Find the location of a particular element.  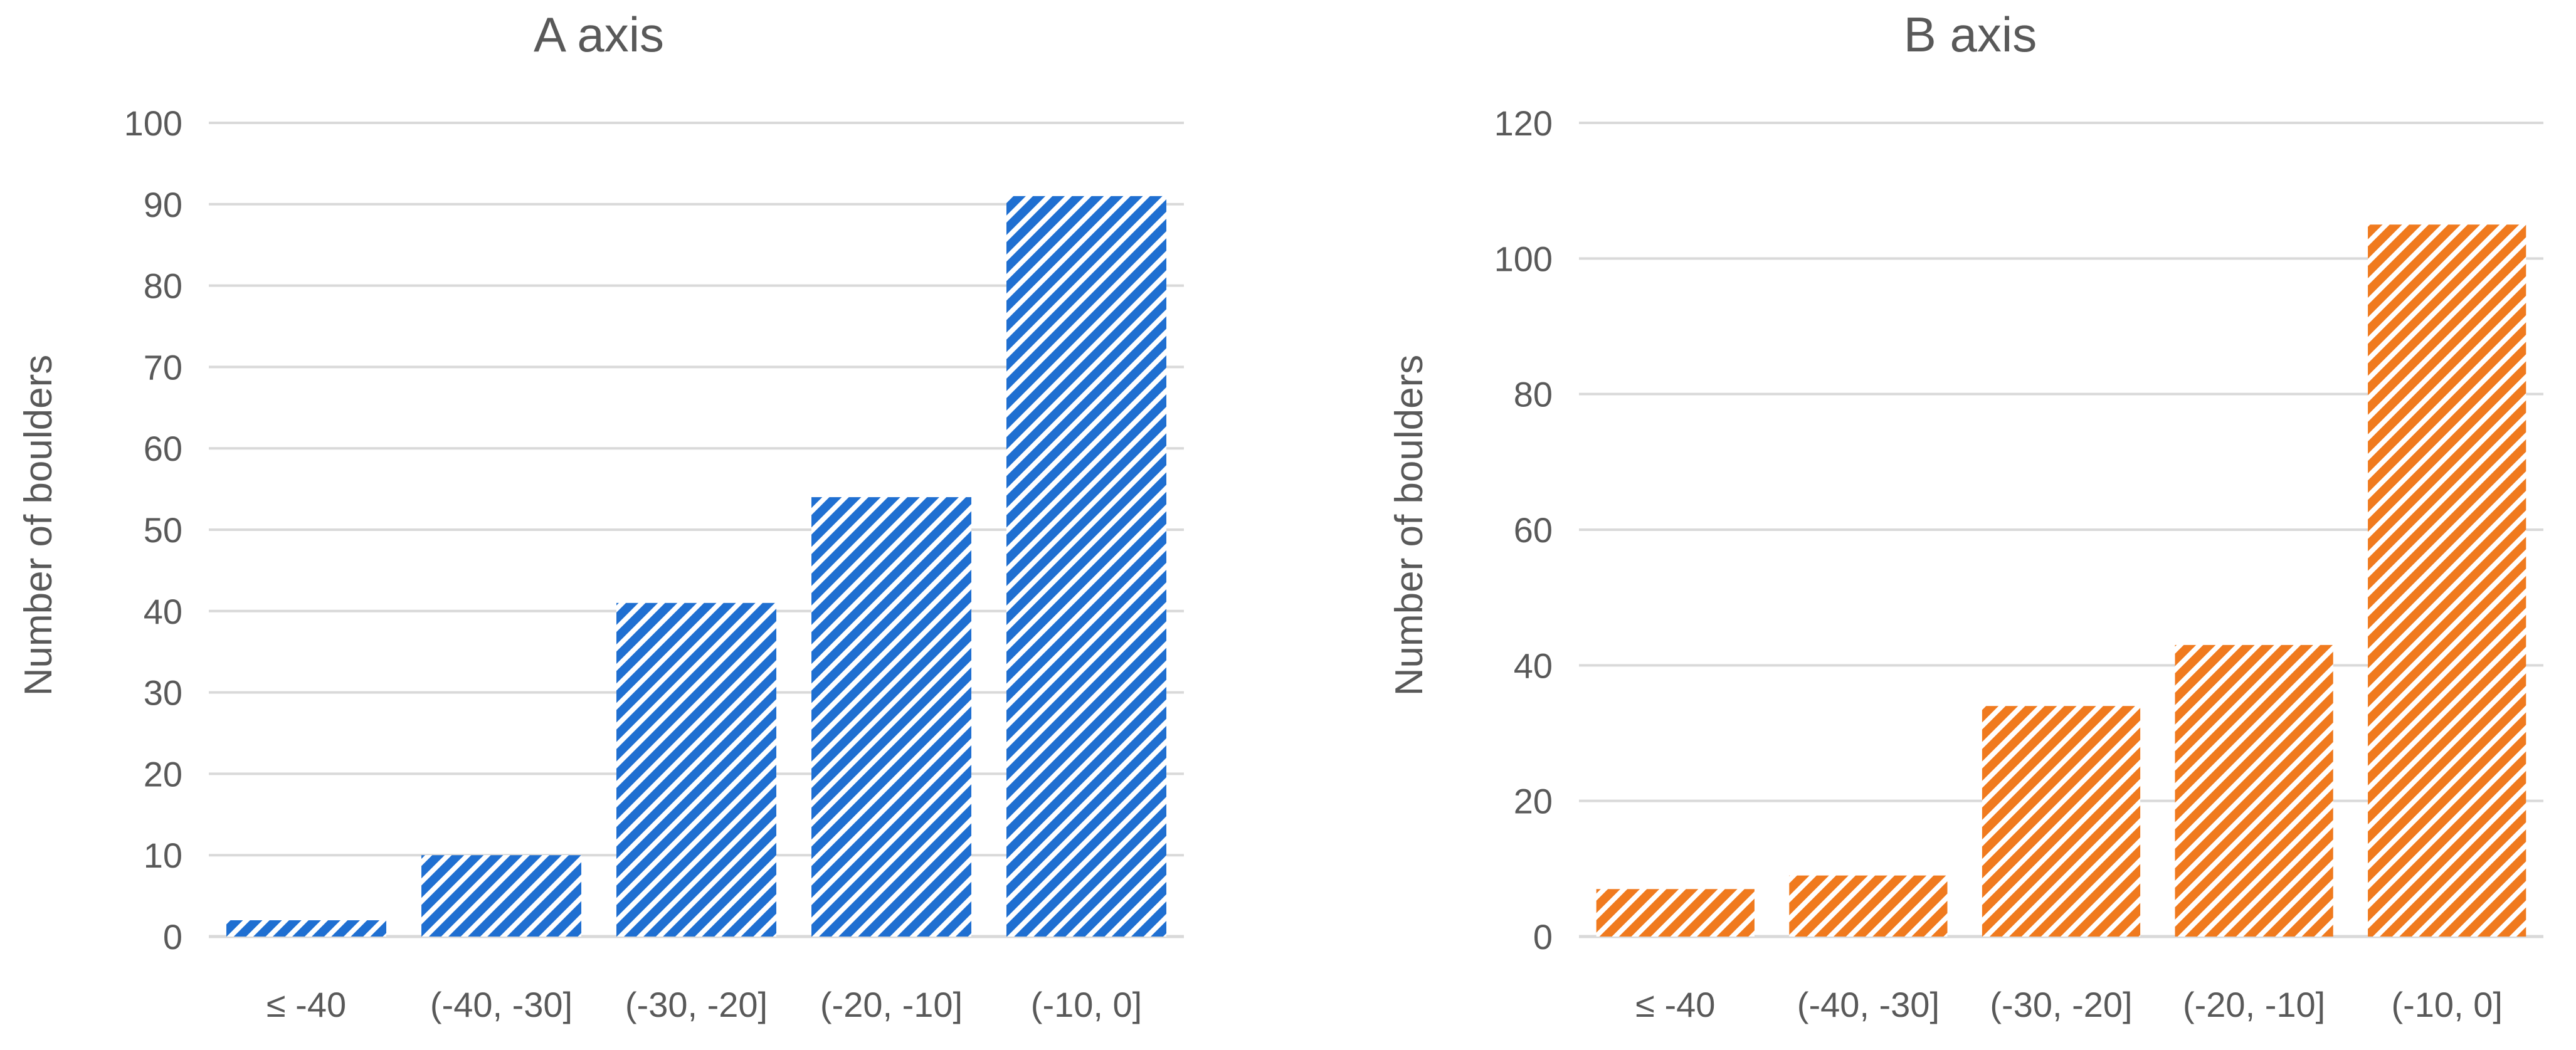

chart-a-y-tick-label: 10 is located at coordinates (163, 856).